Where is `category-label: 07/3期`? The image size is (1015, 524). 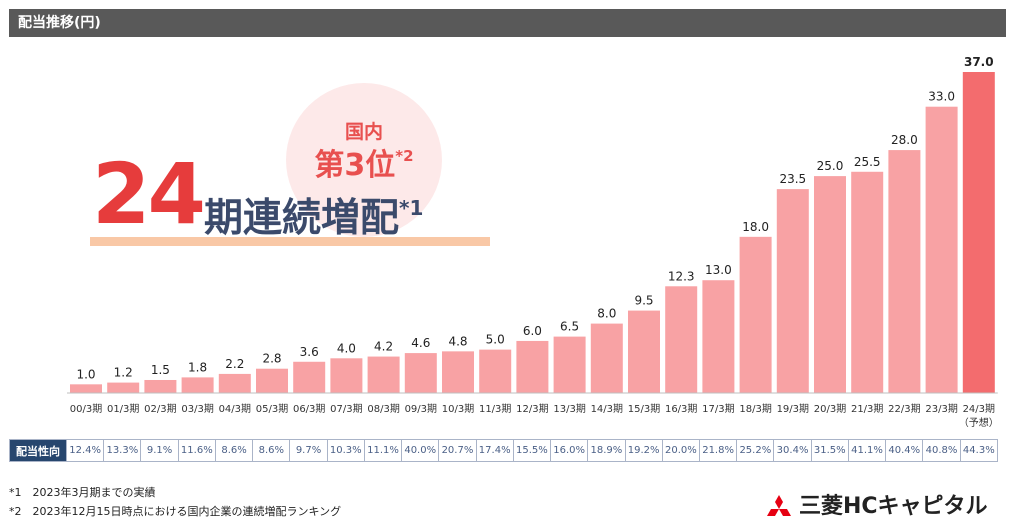 category-label: 07/3期 is located at coordinates (346, 409).